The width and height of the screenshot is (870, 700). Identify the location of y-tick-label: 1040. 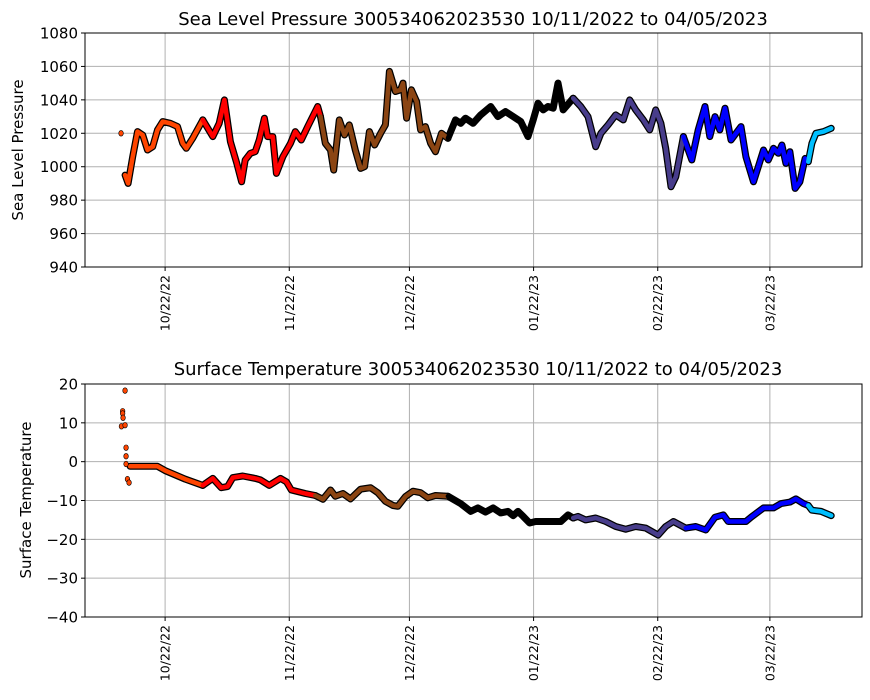
(59, 100).